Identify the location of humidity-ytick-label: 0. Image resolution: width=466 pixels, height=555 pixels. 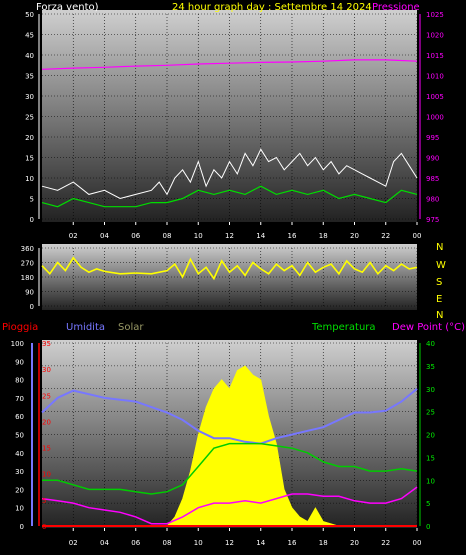
(22, 527).